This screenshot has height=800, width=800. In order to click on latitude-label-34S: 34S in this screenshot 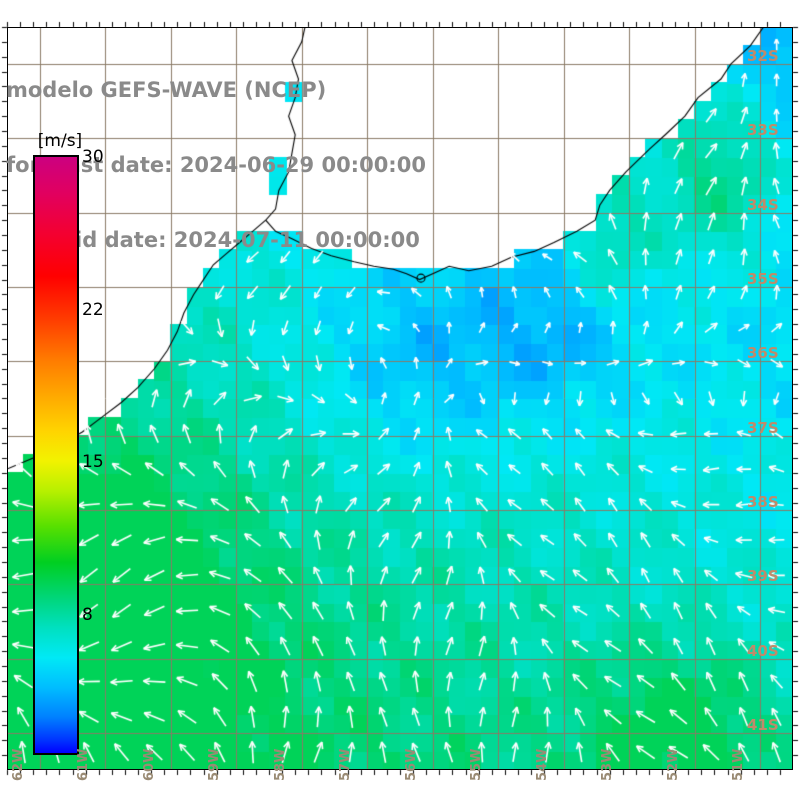, I will do `click(763, 204)`.